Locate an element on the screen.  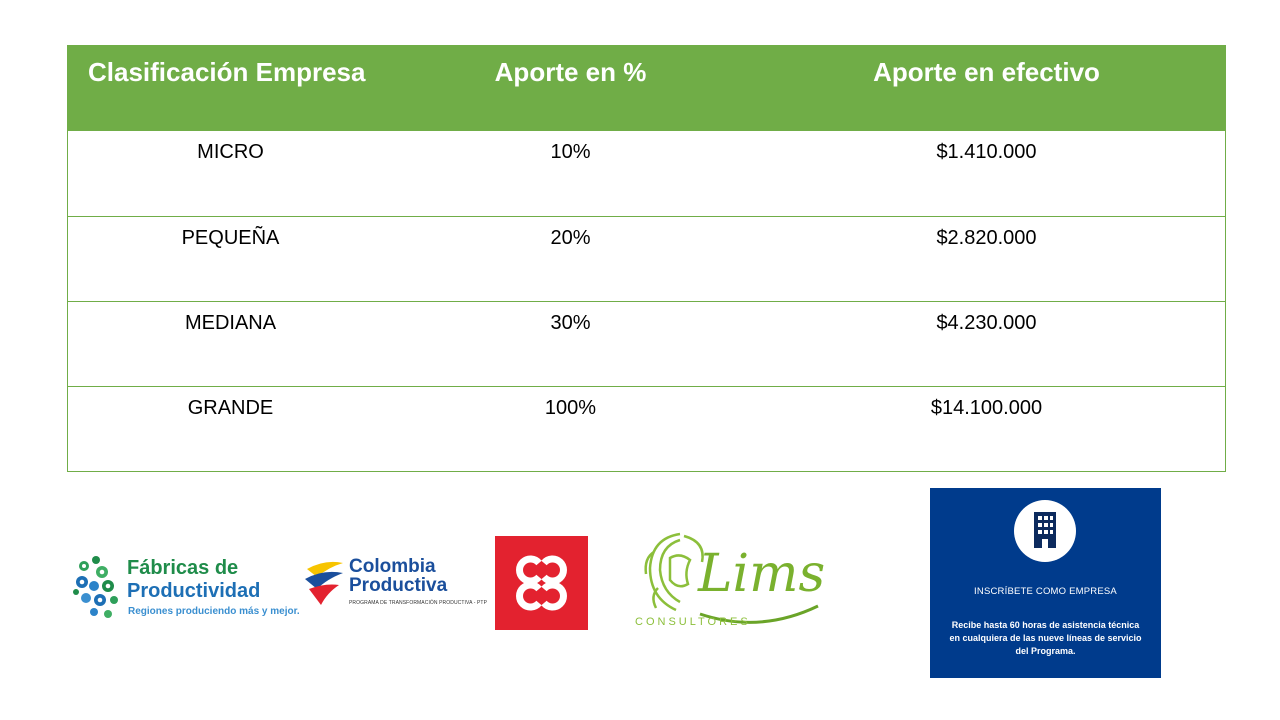
header-aporte-efectivo: Aporte en efectivo is located at coordinates (986, 72).